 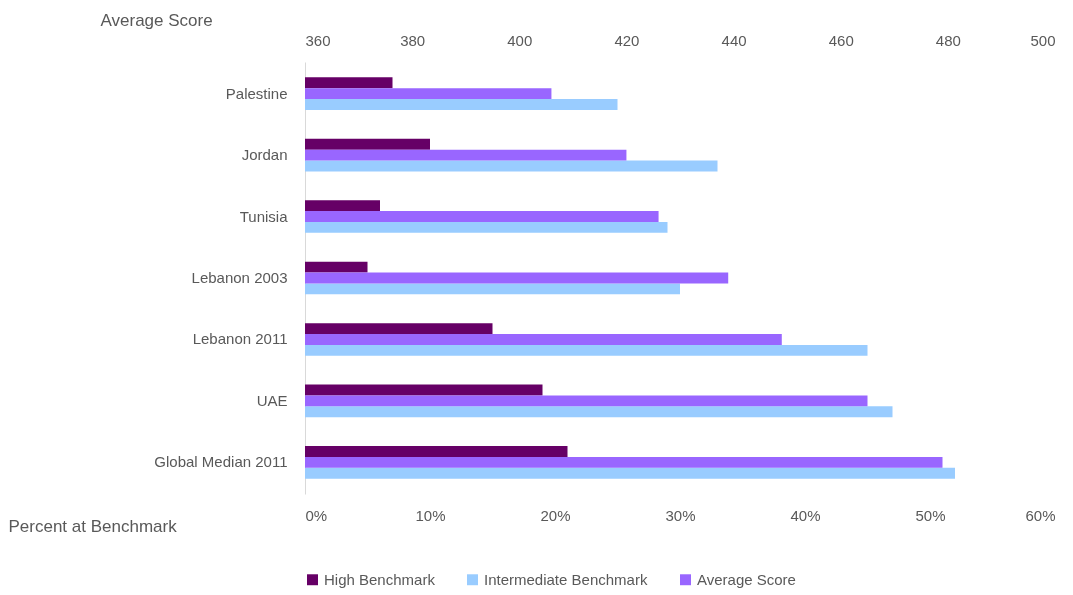 What do you see at coordinates (555, 515) in the screenshot?
I see `x-tick-label: 20%` at bounding box center [555, 515].